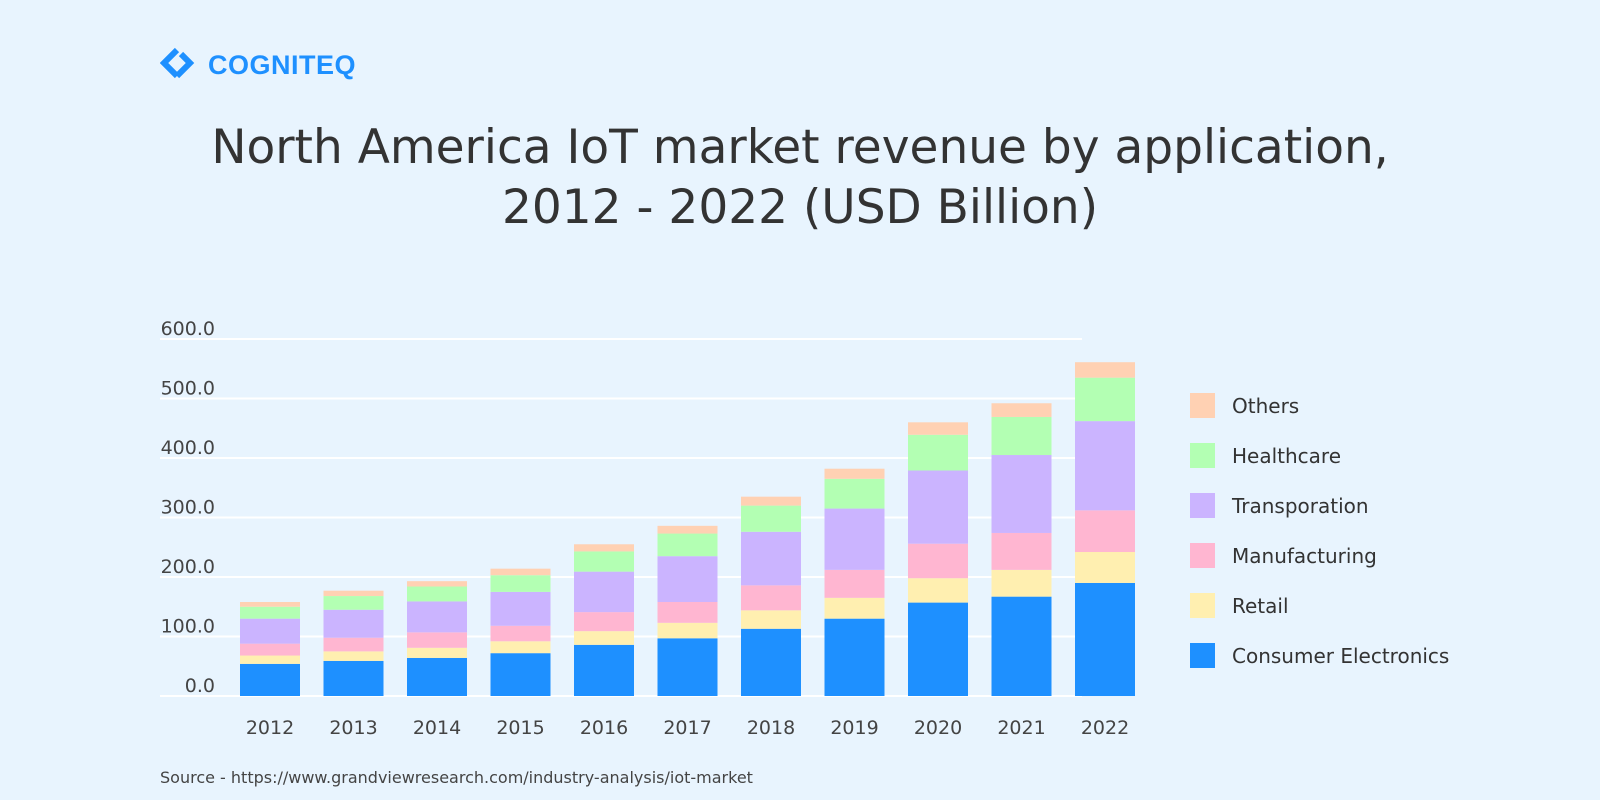 This screenshot has height=800, width=1600. I want to click on bar-stack-2018, so click(771, 596).